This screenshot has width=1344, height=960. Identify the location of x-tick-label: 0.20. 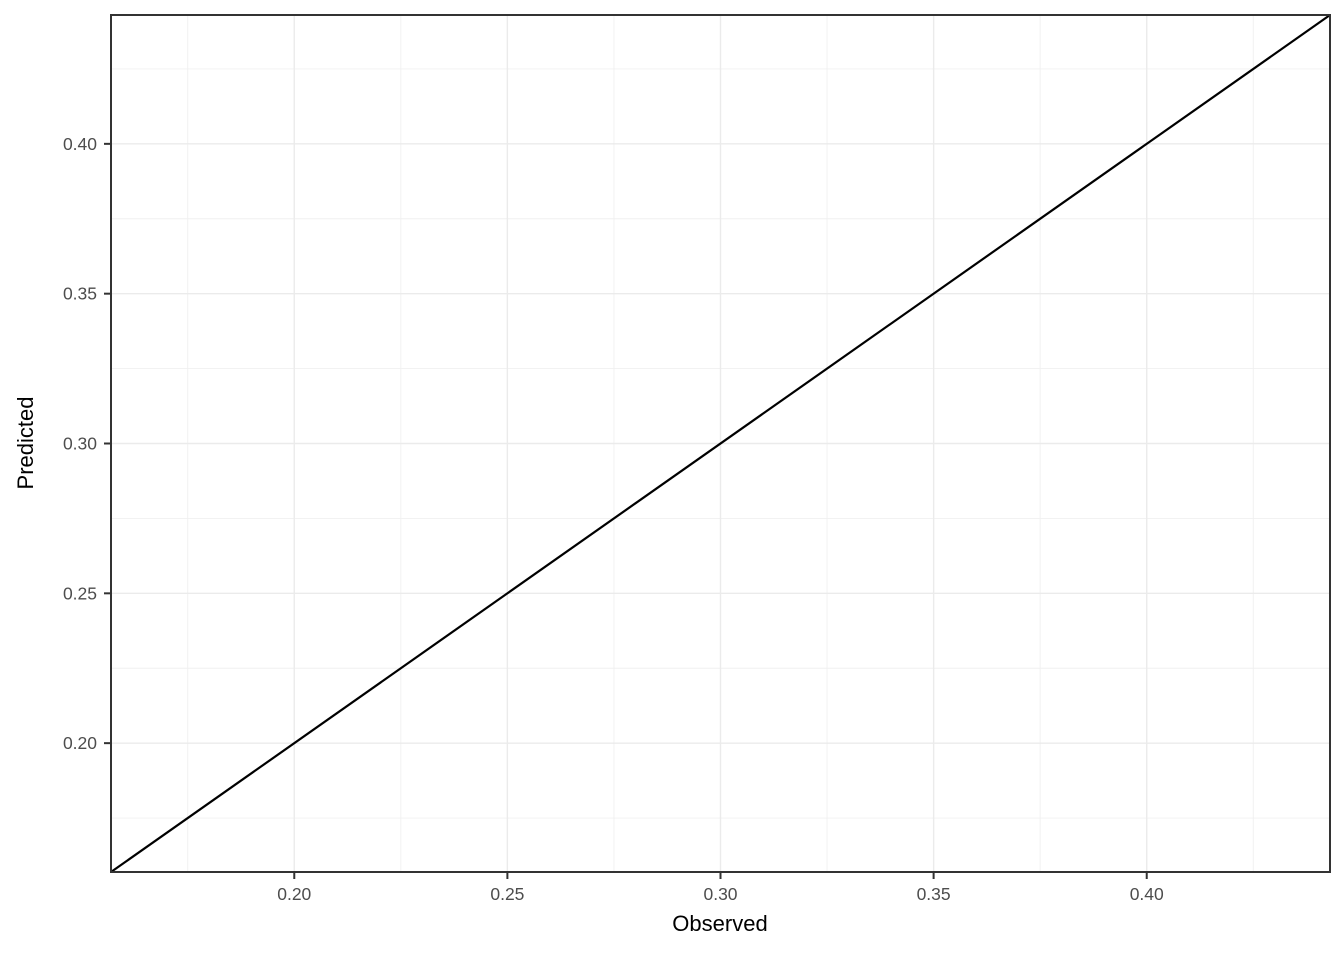
(294, 894).